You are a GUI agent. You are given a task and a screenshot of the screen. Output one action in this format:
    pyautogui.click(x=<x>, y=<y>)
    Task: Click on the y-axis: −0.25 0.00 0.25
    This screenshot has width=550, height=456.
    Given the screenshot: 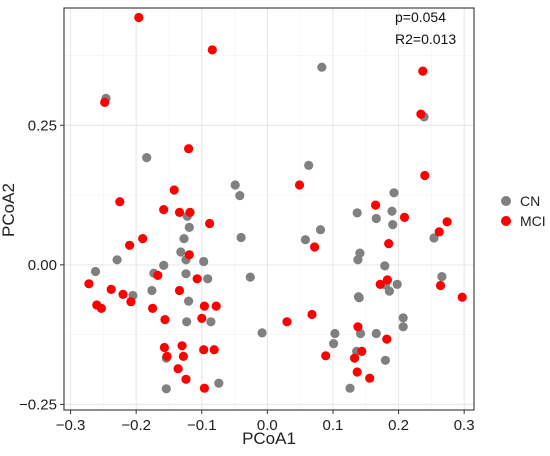 What is the action you would take?
    pyautogui.click(x=41, y=265)
    